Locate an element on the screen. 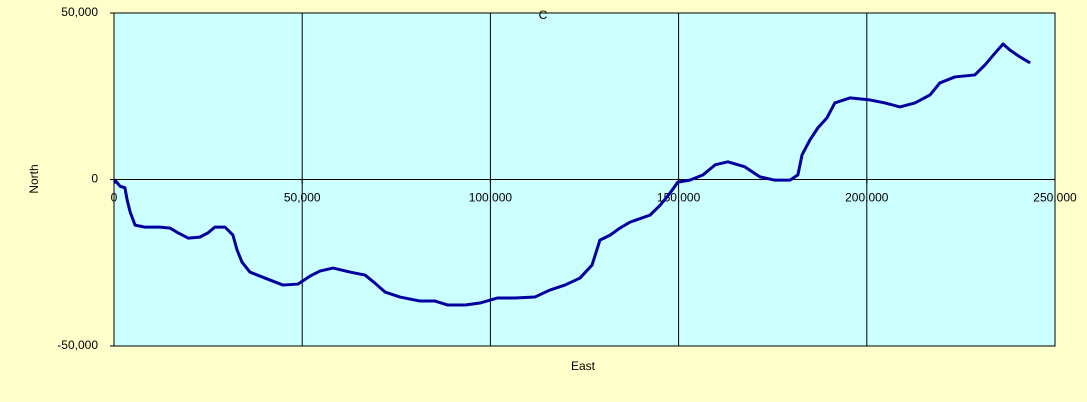 This screenshot has height=402, width=1087. y-axis-label: North is located at coordinates (34, 178).